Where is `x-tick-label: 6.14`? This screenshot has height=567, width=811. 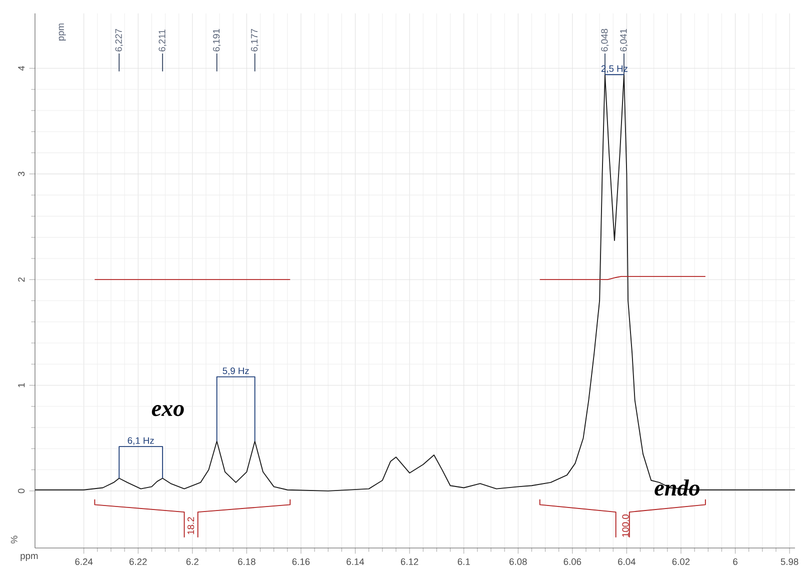
x-tick-label: 6.14 is located at coordinates (355, 561).